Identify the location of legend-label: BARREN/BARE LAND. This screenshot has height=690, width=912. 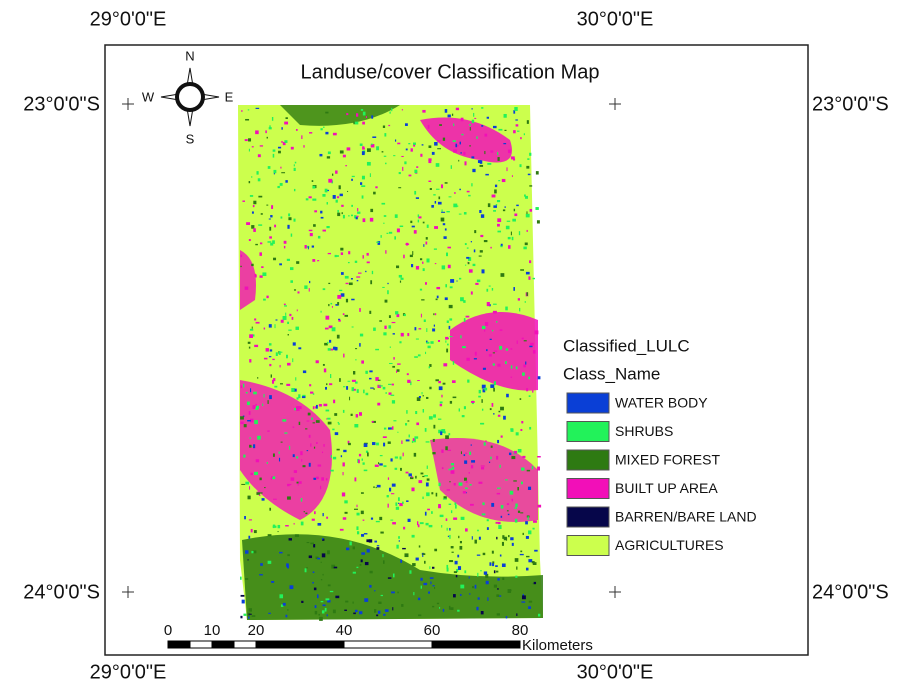
(686, 517).